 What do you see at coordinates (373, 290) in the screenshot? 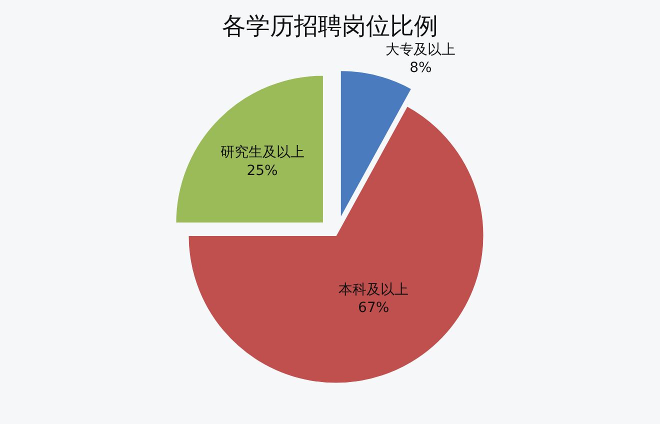
I see `slice-label: 本科及以上` at bounding box center [373, 290].